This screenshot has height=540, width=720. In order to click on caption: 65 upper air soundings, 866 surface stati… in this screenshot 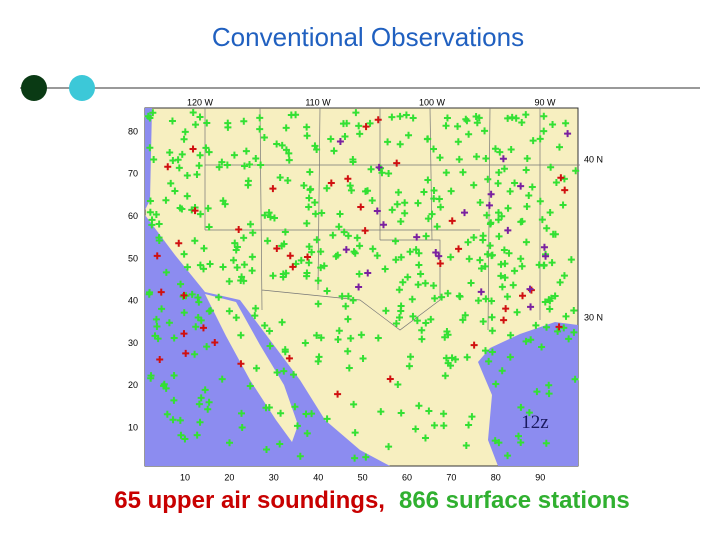, I will do `click(372, 500)`.